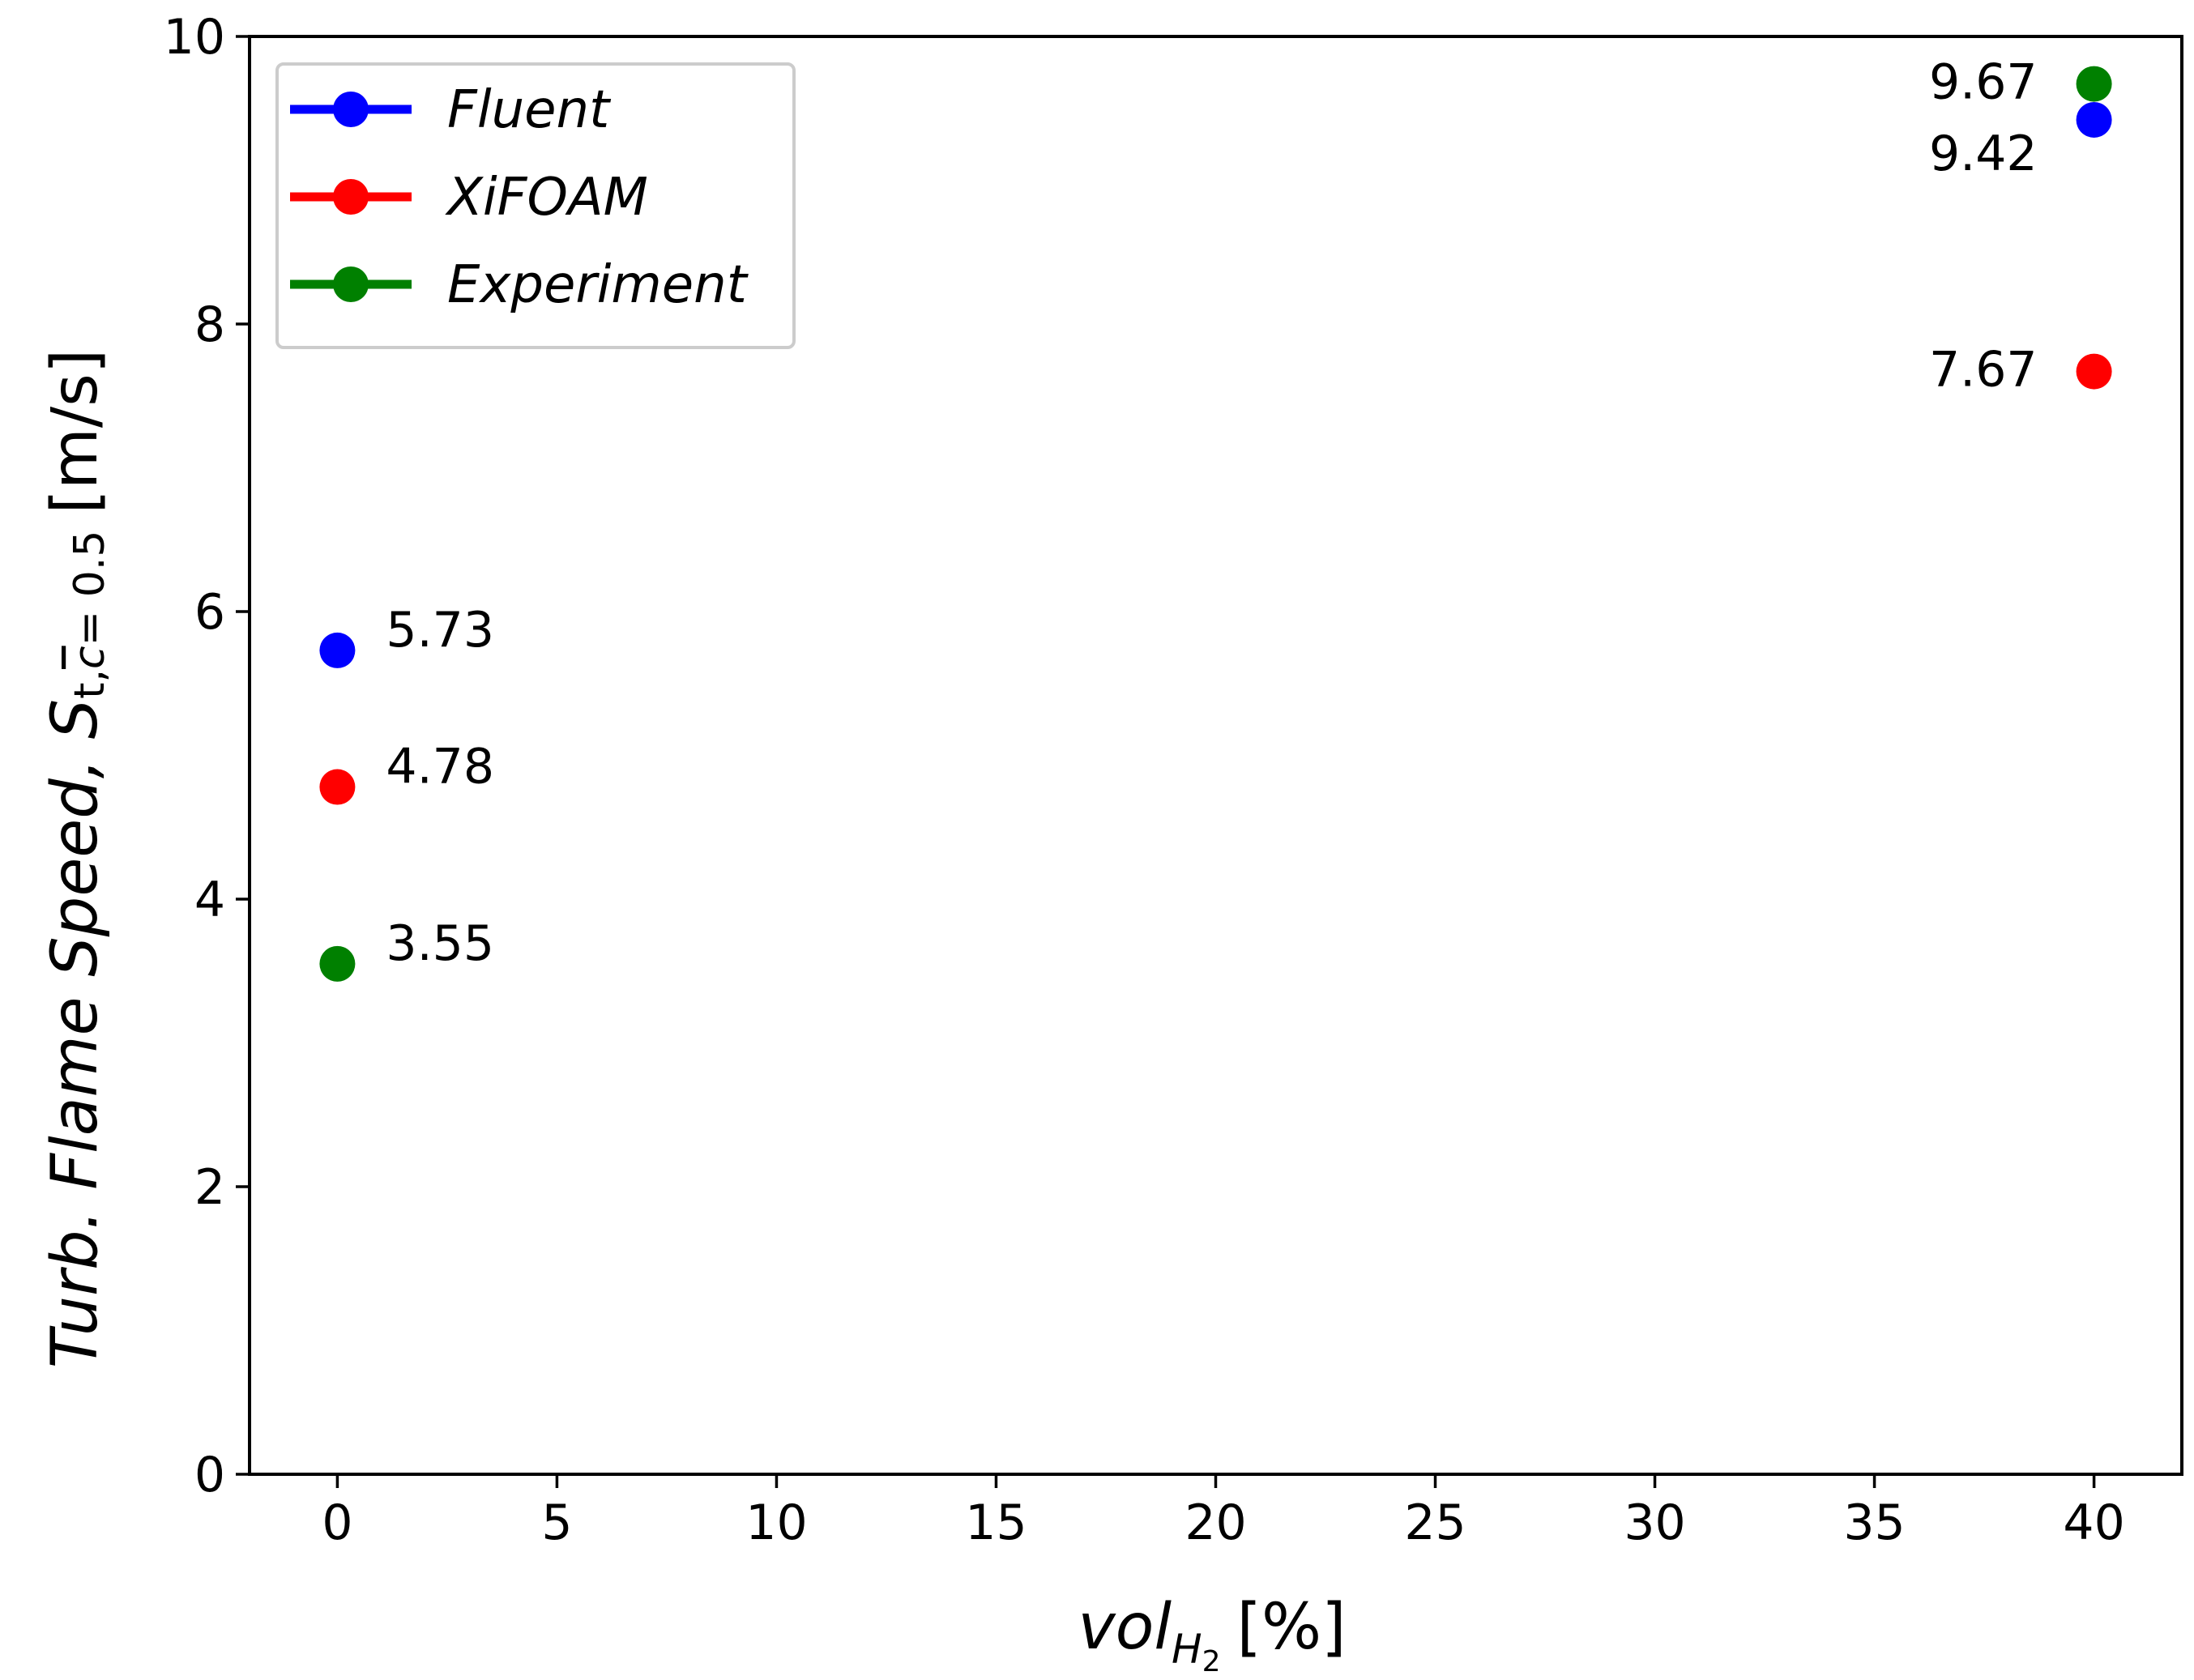 The height and width of the screenshot is (1680, 2194). What do you see at coordinates (210, 1475) in the screenshot?
I see `y-tick-label: 0` at bounding box center [210, 1475].